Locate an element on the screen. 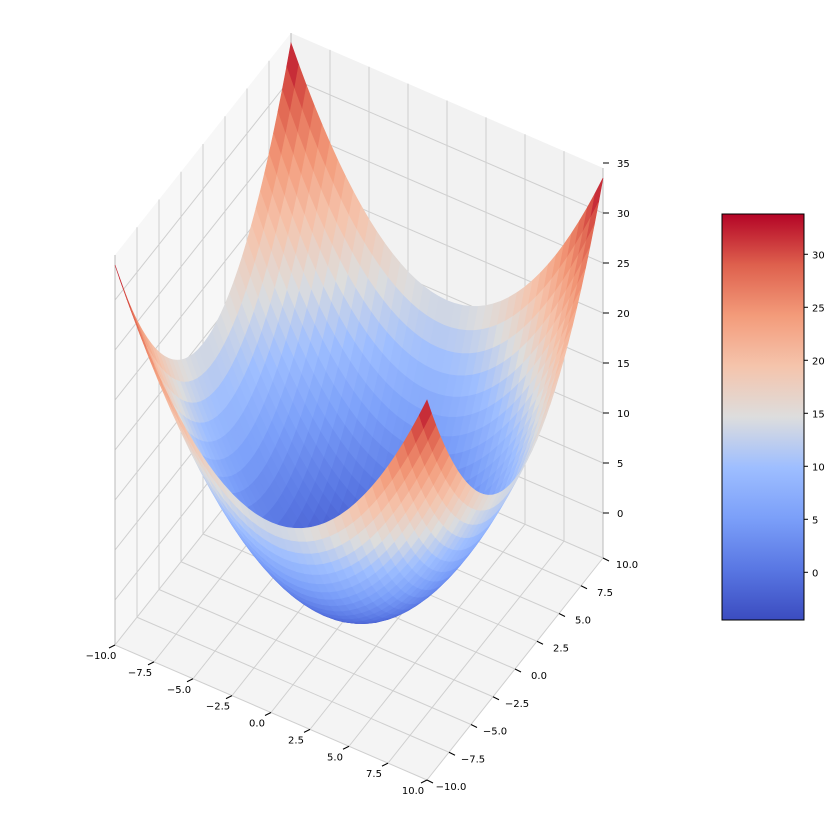 The image size is (830, 836). x-tick-label: −7.5 is located at coordinates (140, 673).